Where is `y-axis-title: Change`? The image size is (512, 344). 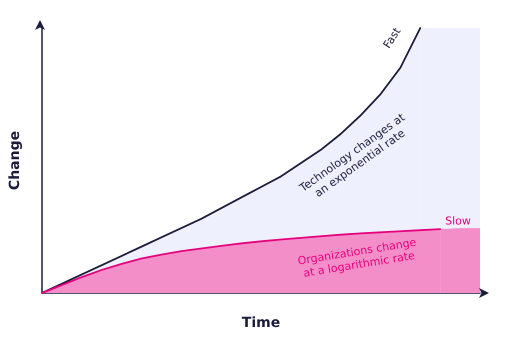 y-axis-title: Change is located at coordinates (15, 160).